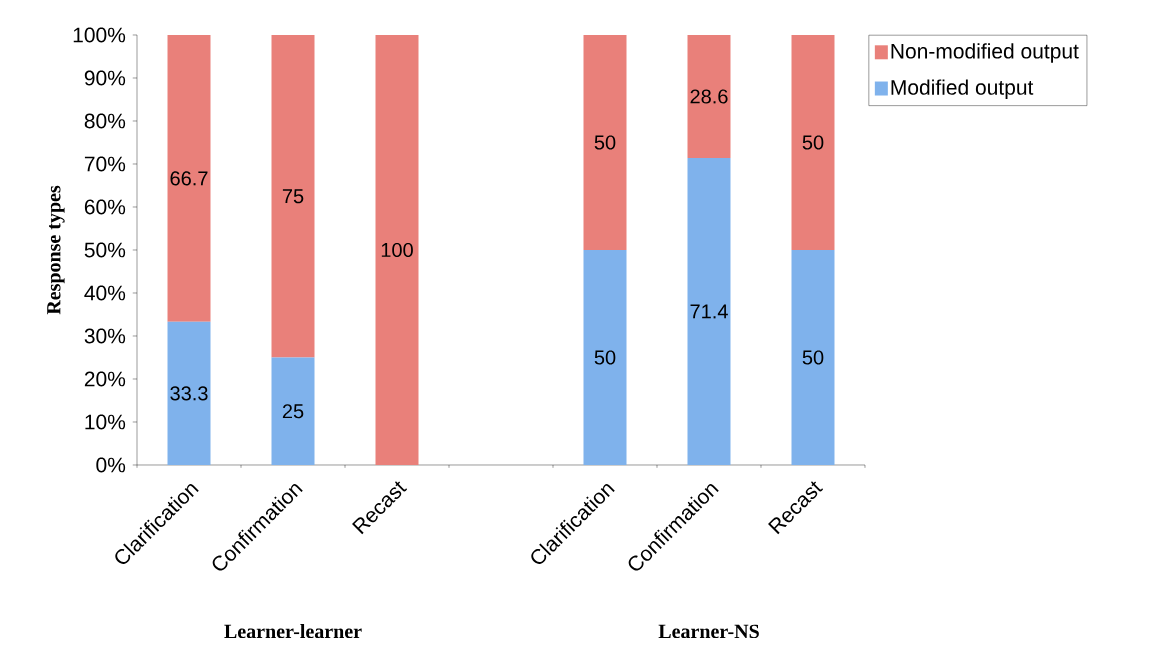 This screenshot has width=1157, height=655. I want to click on data-label: 28.6, so click(709, 96).